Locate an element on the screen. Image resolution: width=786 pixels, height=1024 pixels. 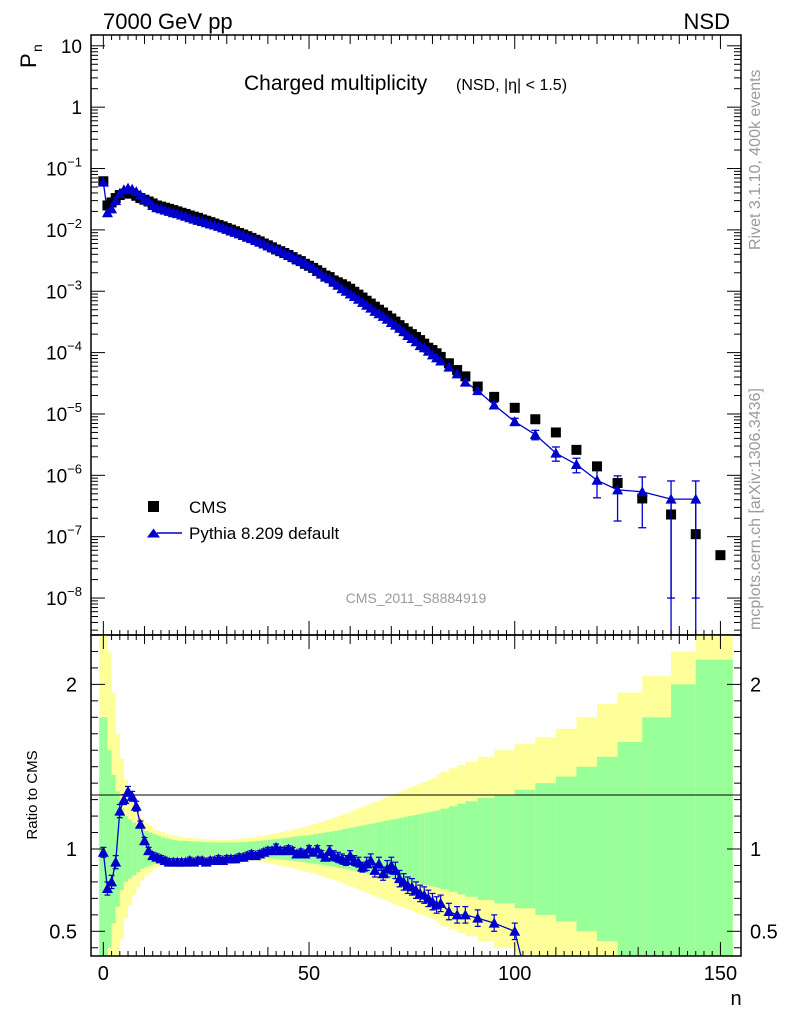
ratio-y-tick-label-left: 2 is located at coordinates (71, 685).